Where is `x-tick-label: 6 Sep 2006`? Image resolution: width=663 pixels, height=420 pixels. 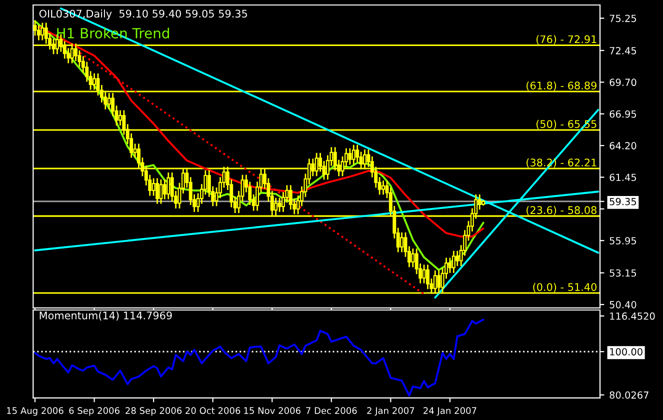 x-tick-label: 6 Sep 2006 is located at coordinates (94, 411).